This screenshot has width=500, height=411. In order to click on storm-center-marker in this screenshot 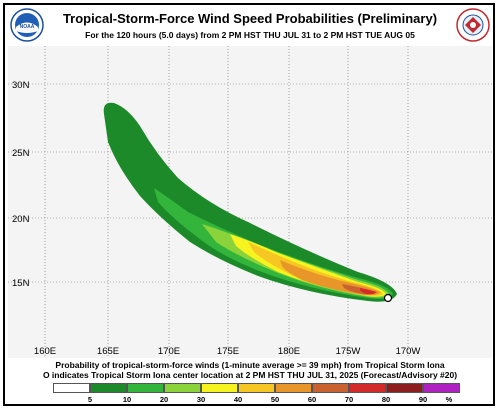, I will do `click(388, 298)`.